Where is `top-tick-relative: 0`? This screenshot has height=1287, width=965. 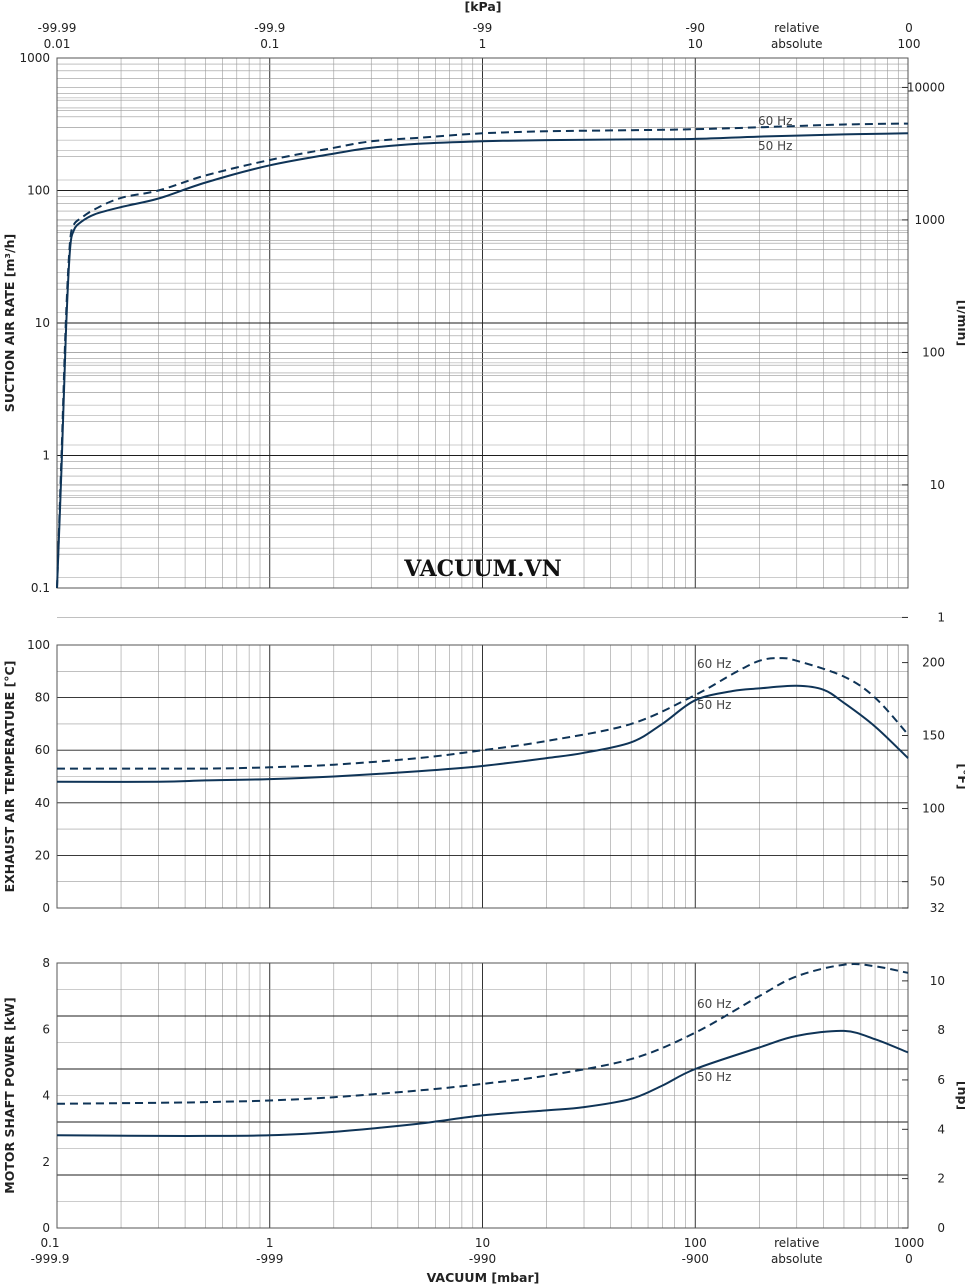 top-tick-relative: 0 is located at coordinates (909, 28).